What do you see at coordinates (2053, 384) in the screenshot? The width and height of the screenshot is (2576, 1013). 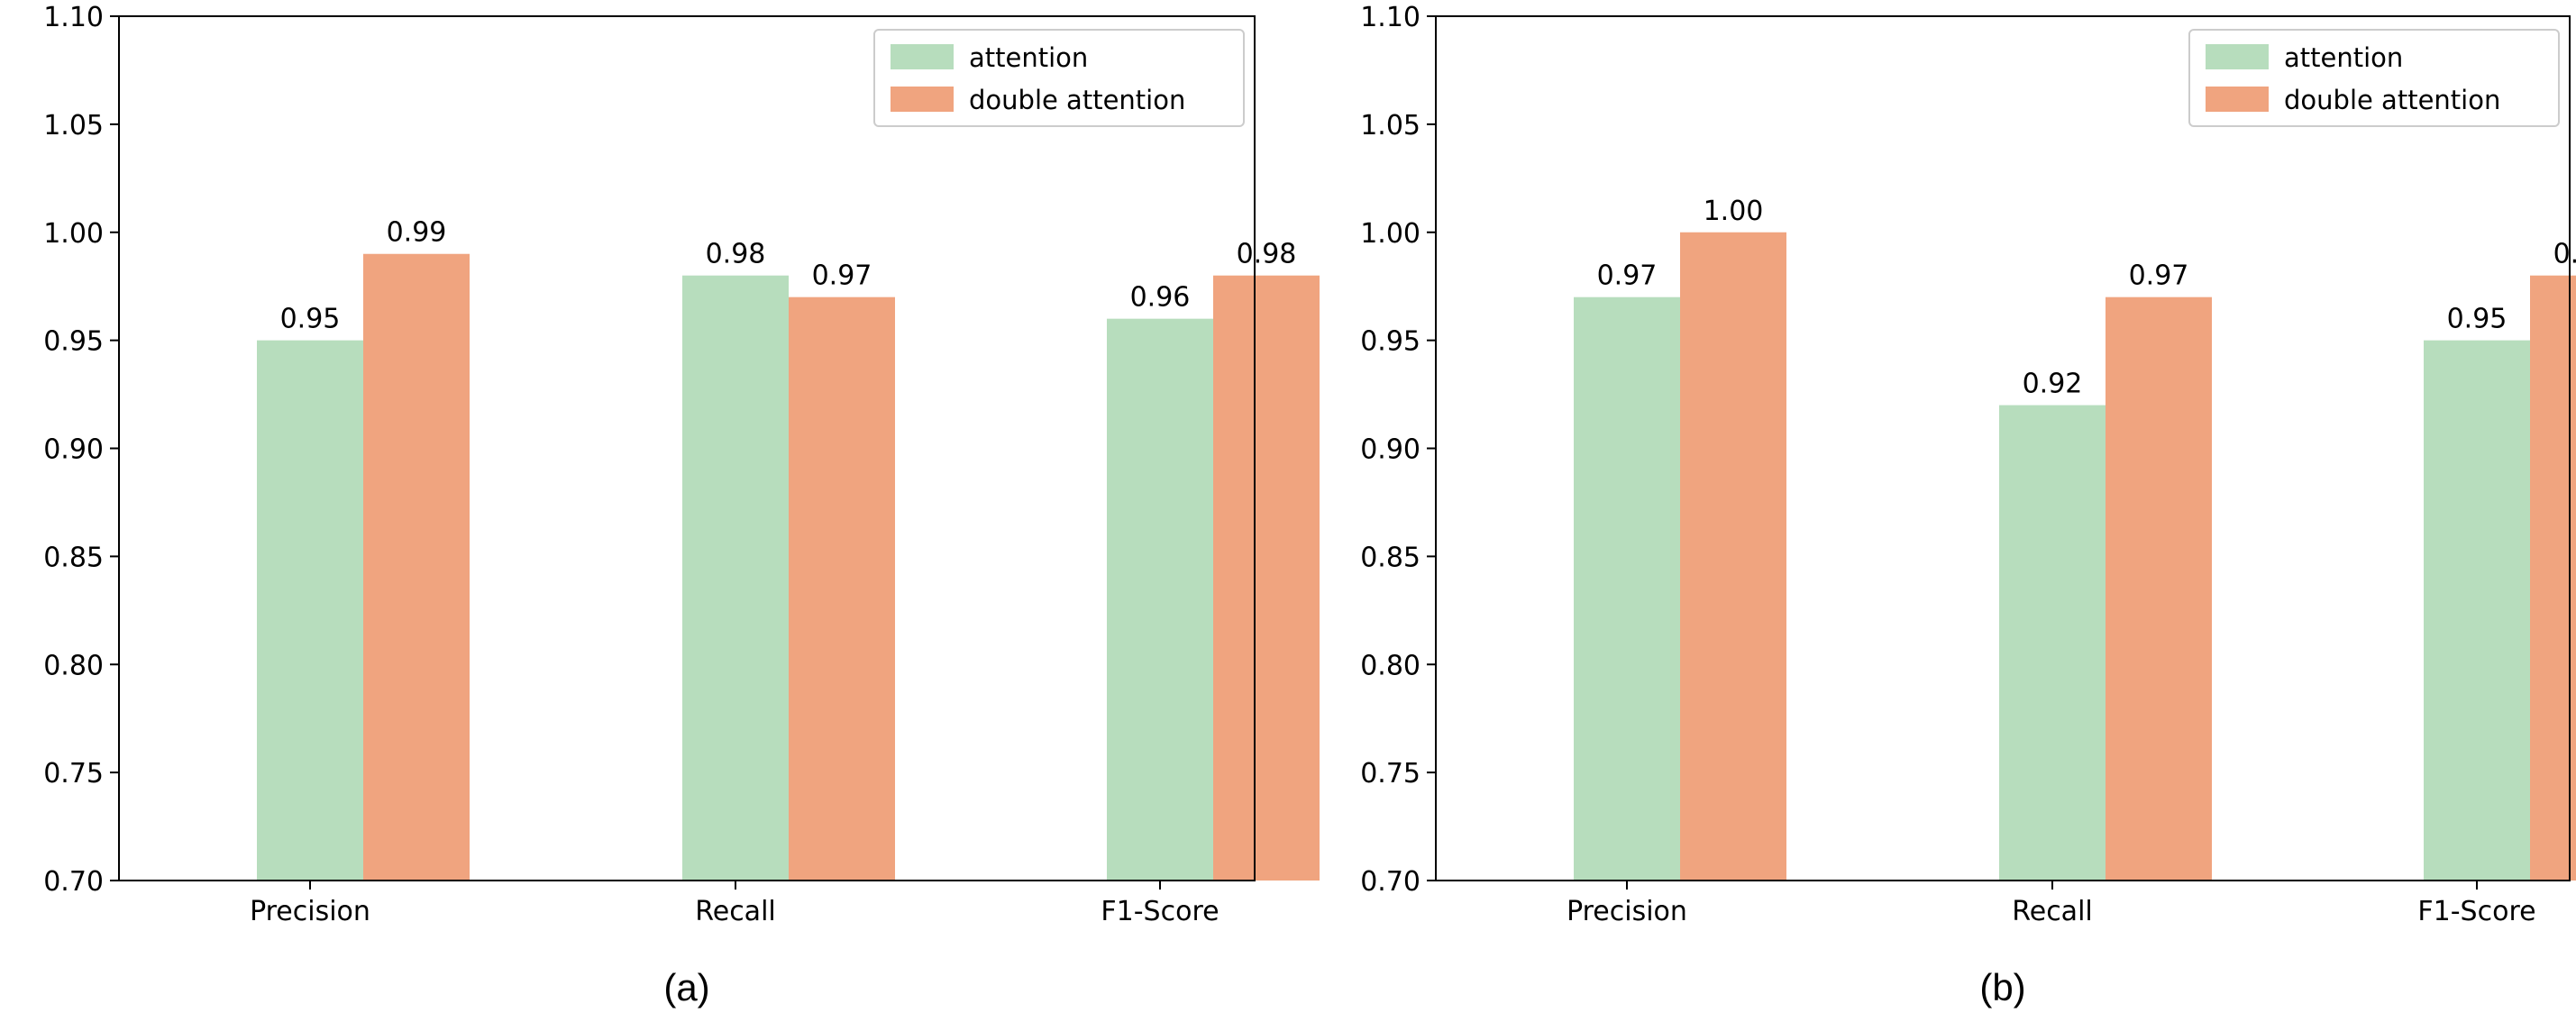 I see `data-label: 0.92` at bounding box center [2053, 384].